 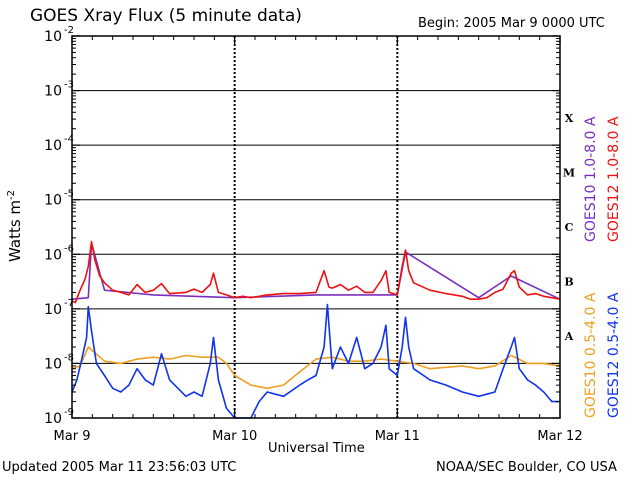 What do you see at coordinates (559, 436) in the screenshot?
I see `x-tick-label: Mar 12` at bounding box center [559, 436].